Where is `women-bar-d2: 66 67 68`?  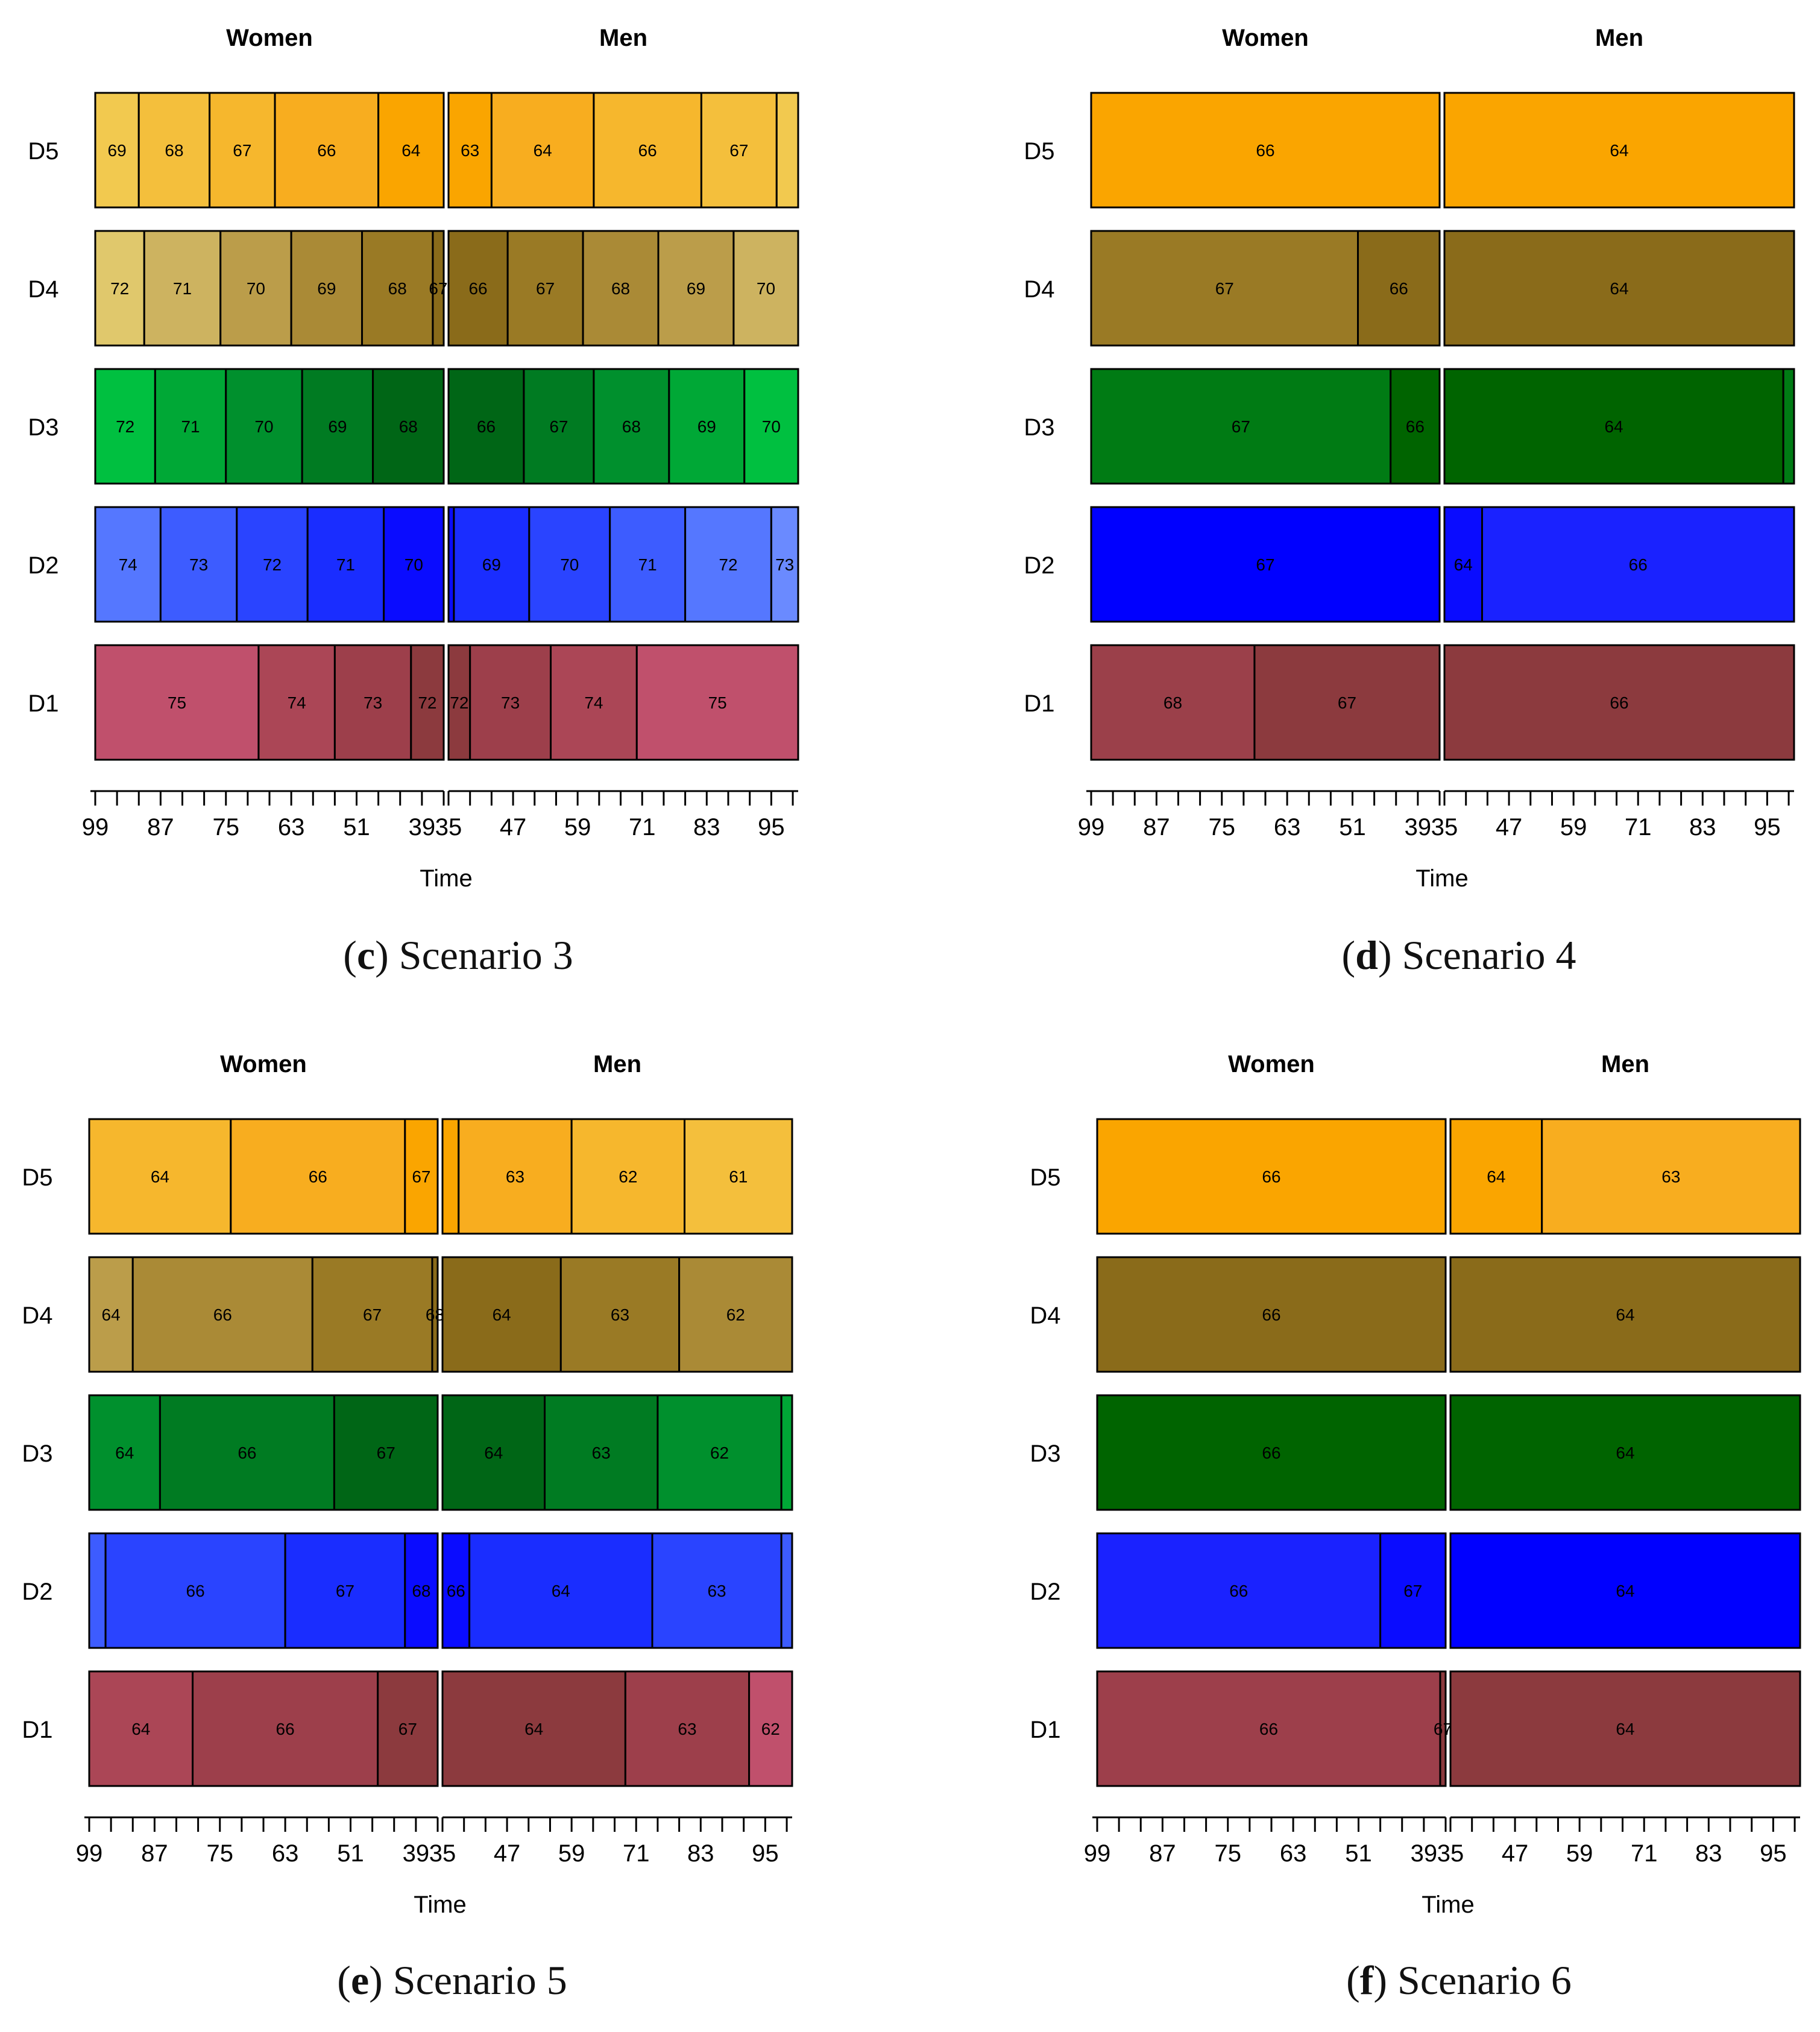
women-bar-d2: 66 67 68 is located at coordinates (263, 1590).